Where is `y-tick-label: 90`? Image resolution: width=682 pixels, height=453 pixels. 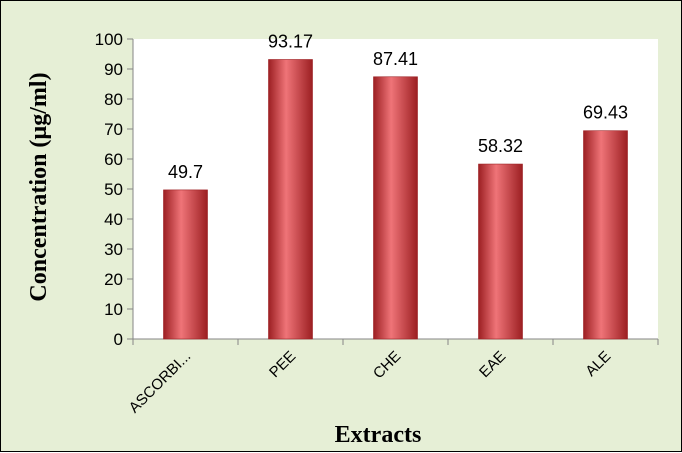
y-tick-label: 90 is located at coordinates (113, 69).